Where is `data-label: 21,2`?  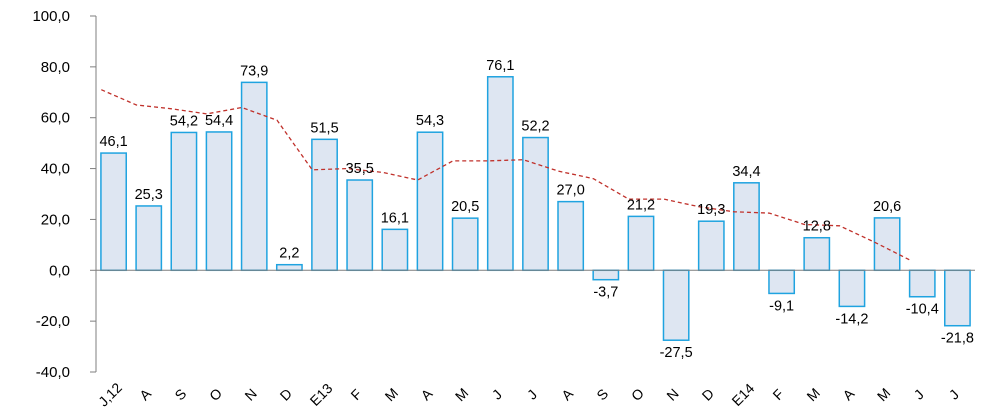
data-label: 21,2 is located at coordinates (641, 205).